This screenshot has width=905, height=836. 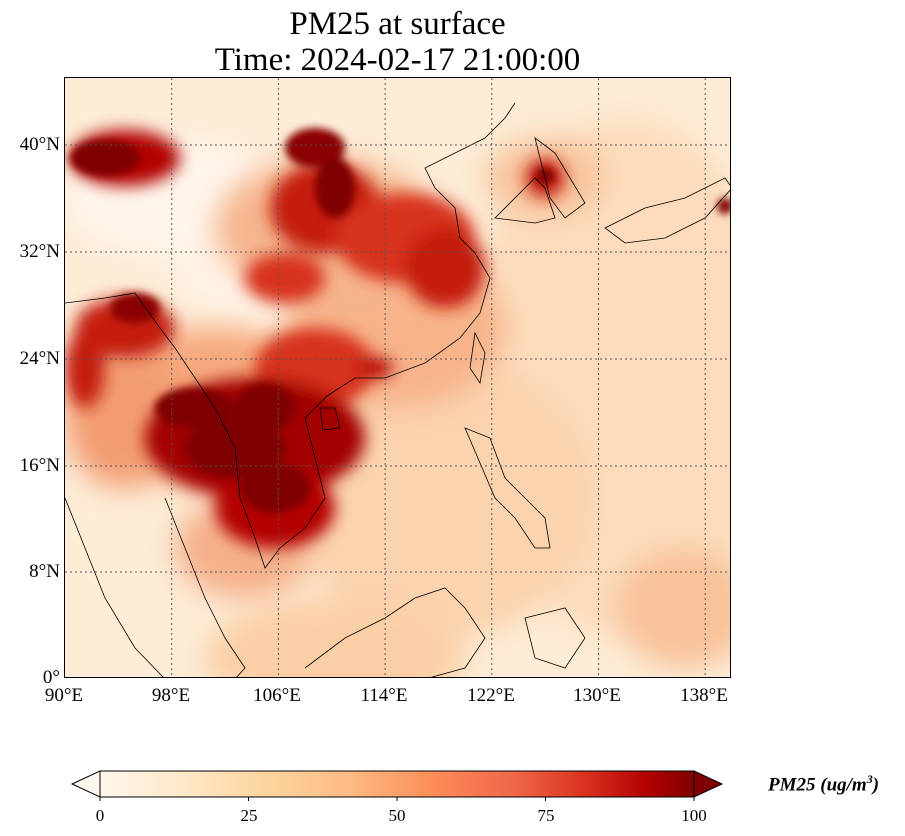 What do you see at coordinates (64, 695) in the screenshot?
I see `lon-label-90e: 90°E` at bounding box center [64, 695].